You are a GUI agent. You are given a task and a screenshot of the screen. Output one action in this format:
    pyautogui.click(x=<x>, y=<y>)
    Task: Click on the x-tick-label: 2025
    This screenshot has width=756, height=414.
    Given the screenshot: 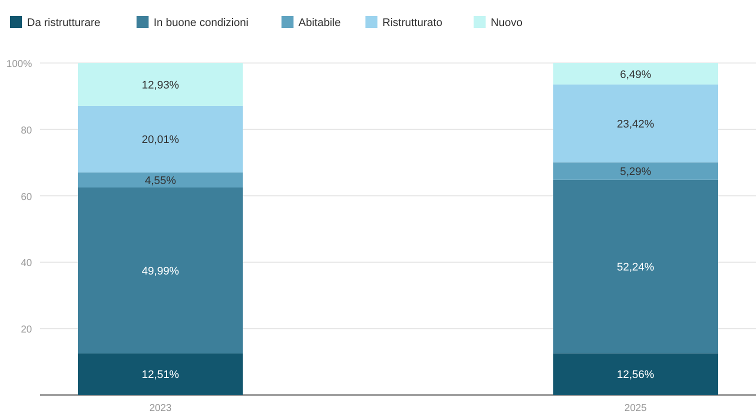 What is the action you would take?
    pyautogui.click(x=636, y=408)
    